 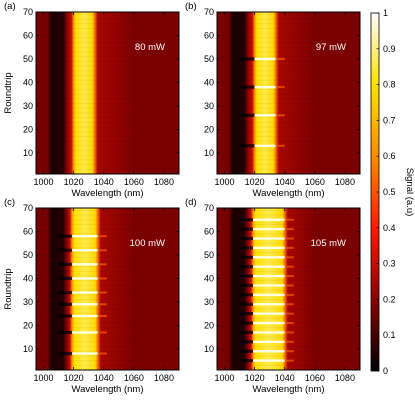 What do you see at coordinates (28, 129) in the screenshot?
I see `y-tick-label: 20` at bounding box center [28, 129].